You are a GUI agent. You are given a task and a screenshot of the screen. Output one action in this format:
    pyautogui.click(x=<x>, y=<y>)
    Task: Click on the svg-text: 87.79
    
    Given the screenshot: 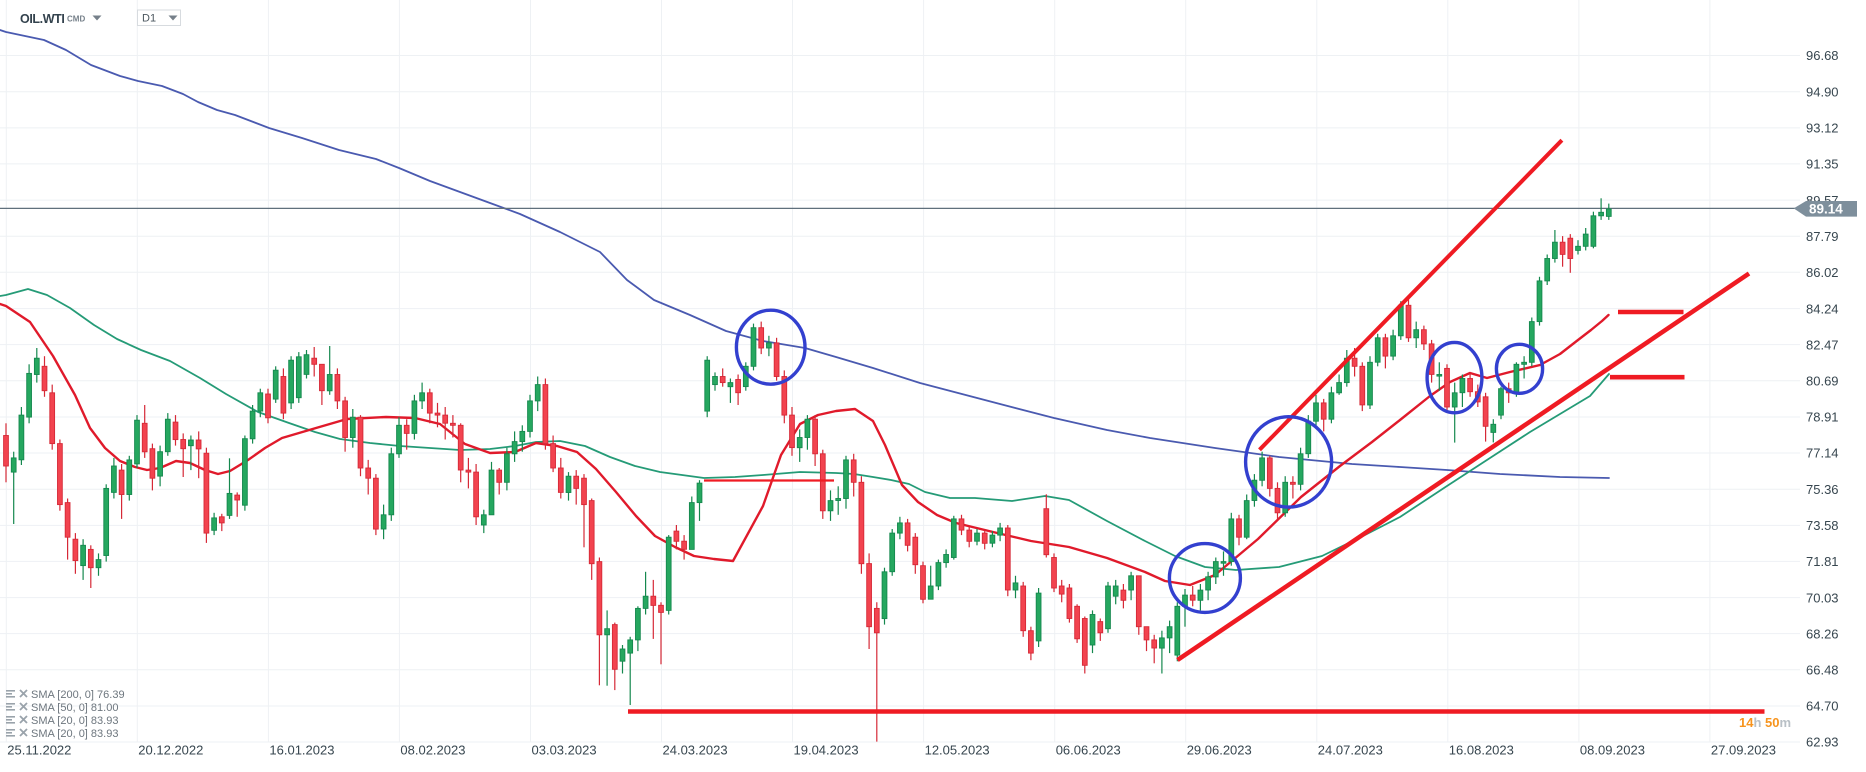 What is the action you would take?
    pyautogui.click(x=1822, y=236)
    